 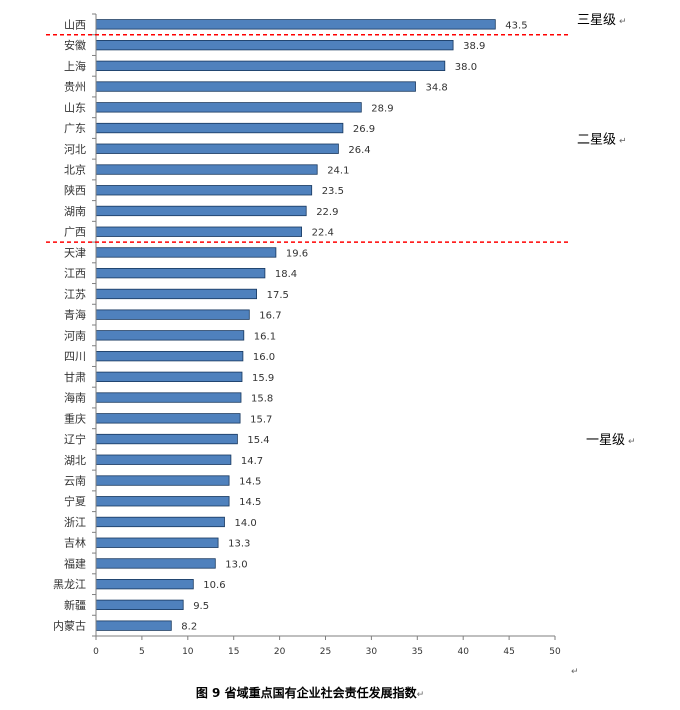 What do you see at coordinates (69, 626) in the screenshot?
I see `category-label: 内蒙古` at bounding box center [69, 626].